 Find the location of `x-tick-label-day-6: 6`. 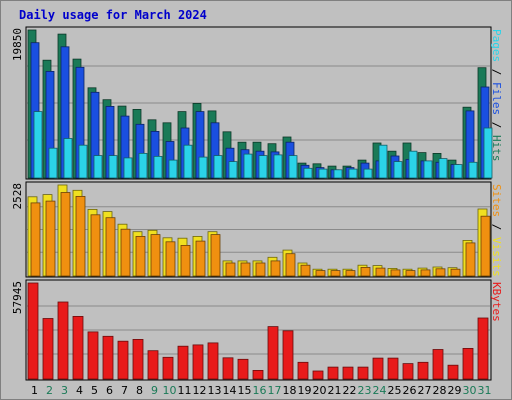

x-tick-label-day-6: 6 is located at coordinates (109, 390).